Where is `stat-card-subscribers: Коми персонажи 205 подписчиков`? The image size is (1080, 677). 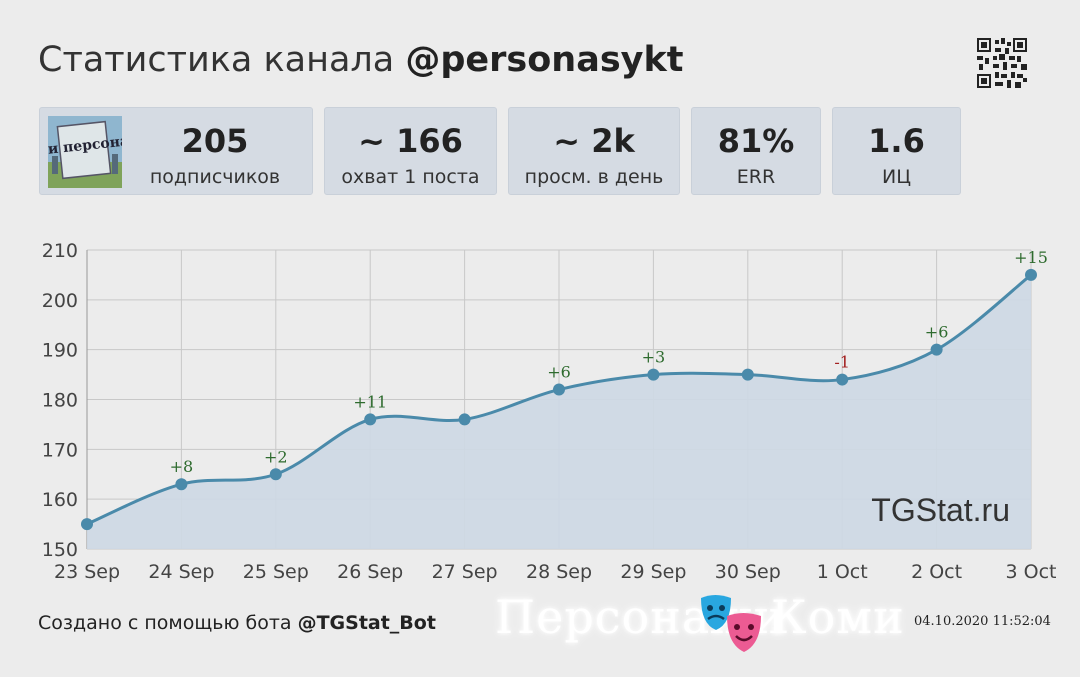 stat-card-subscribers: Коми персонажи 205 подписчиков is located at coordinates (176, 151).